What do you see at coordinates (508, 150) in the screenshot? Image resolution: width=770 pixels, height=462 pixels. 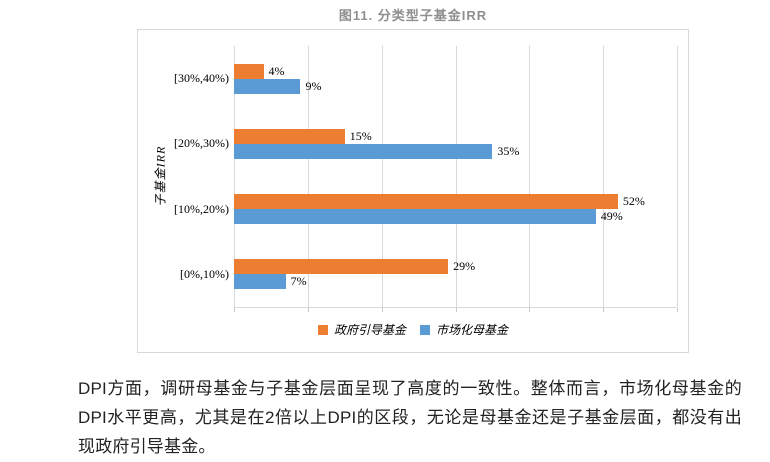 I see `bar-value-label: 35%` at bounding box center [508, 150].